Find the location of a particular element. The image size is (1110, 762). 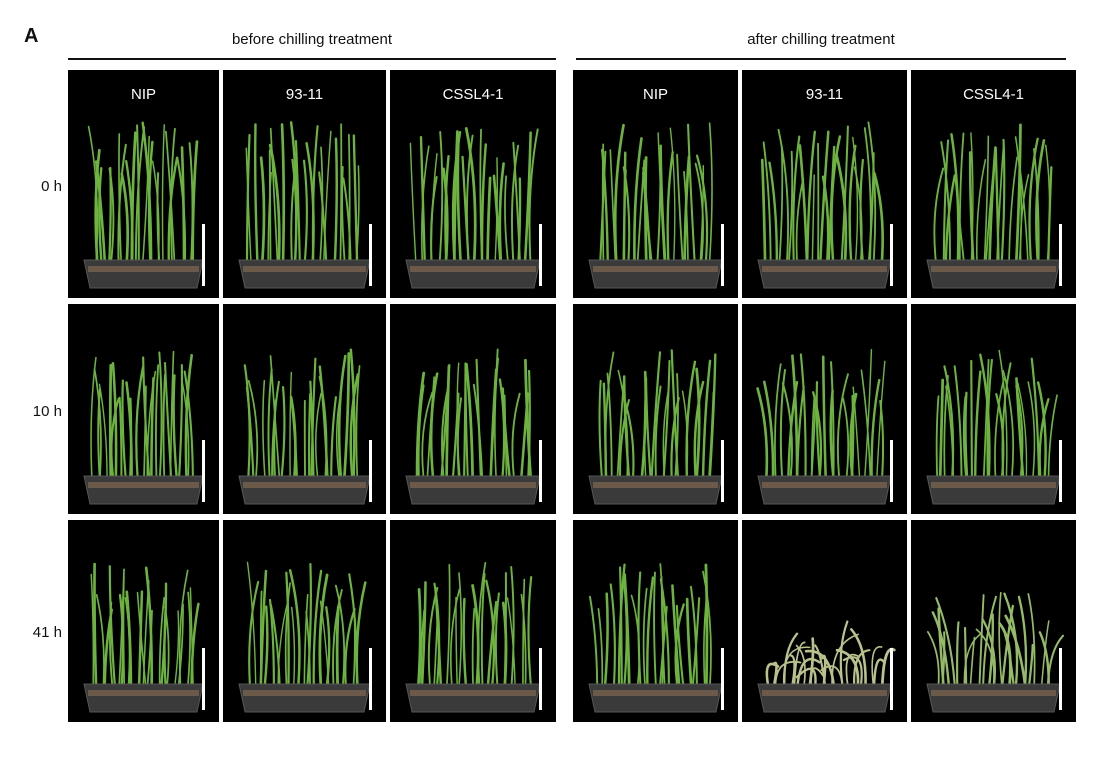

column-label-before-0: NIP is located at coordinates (143, 94).